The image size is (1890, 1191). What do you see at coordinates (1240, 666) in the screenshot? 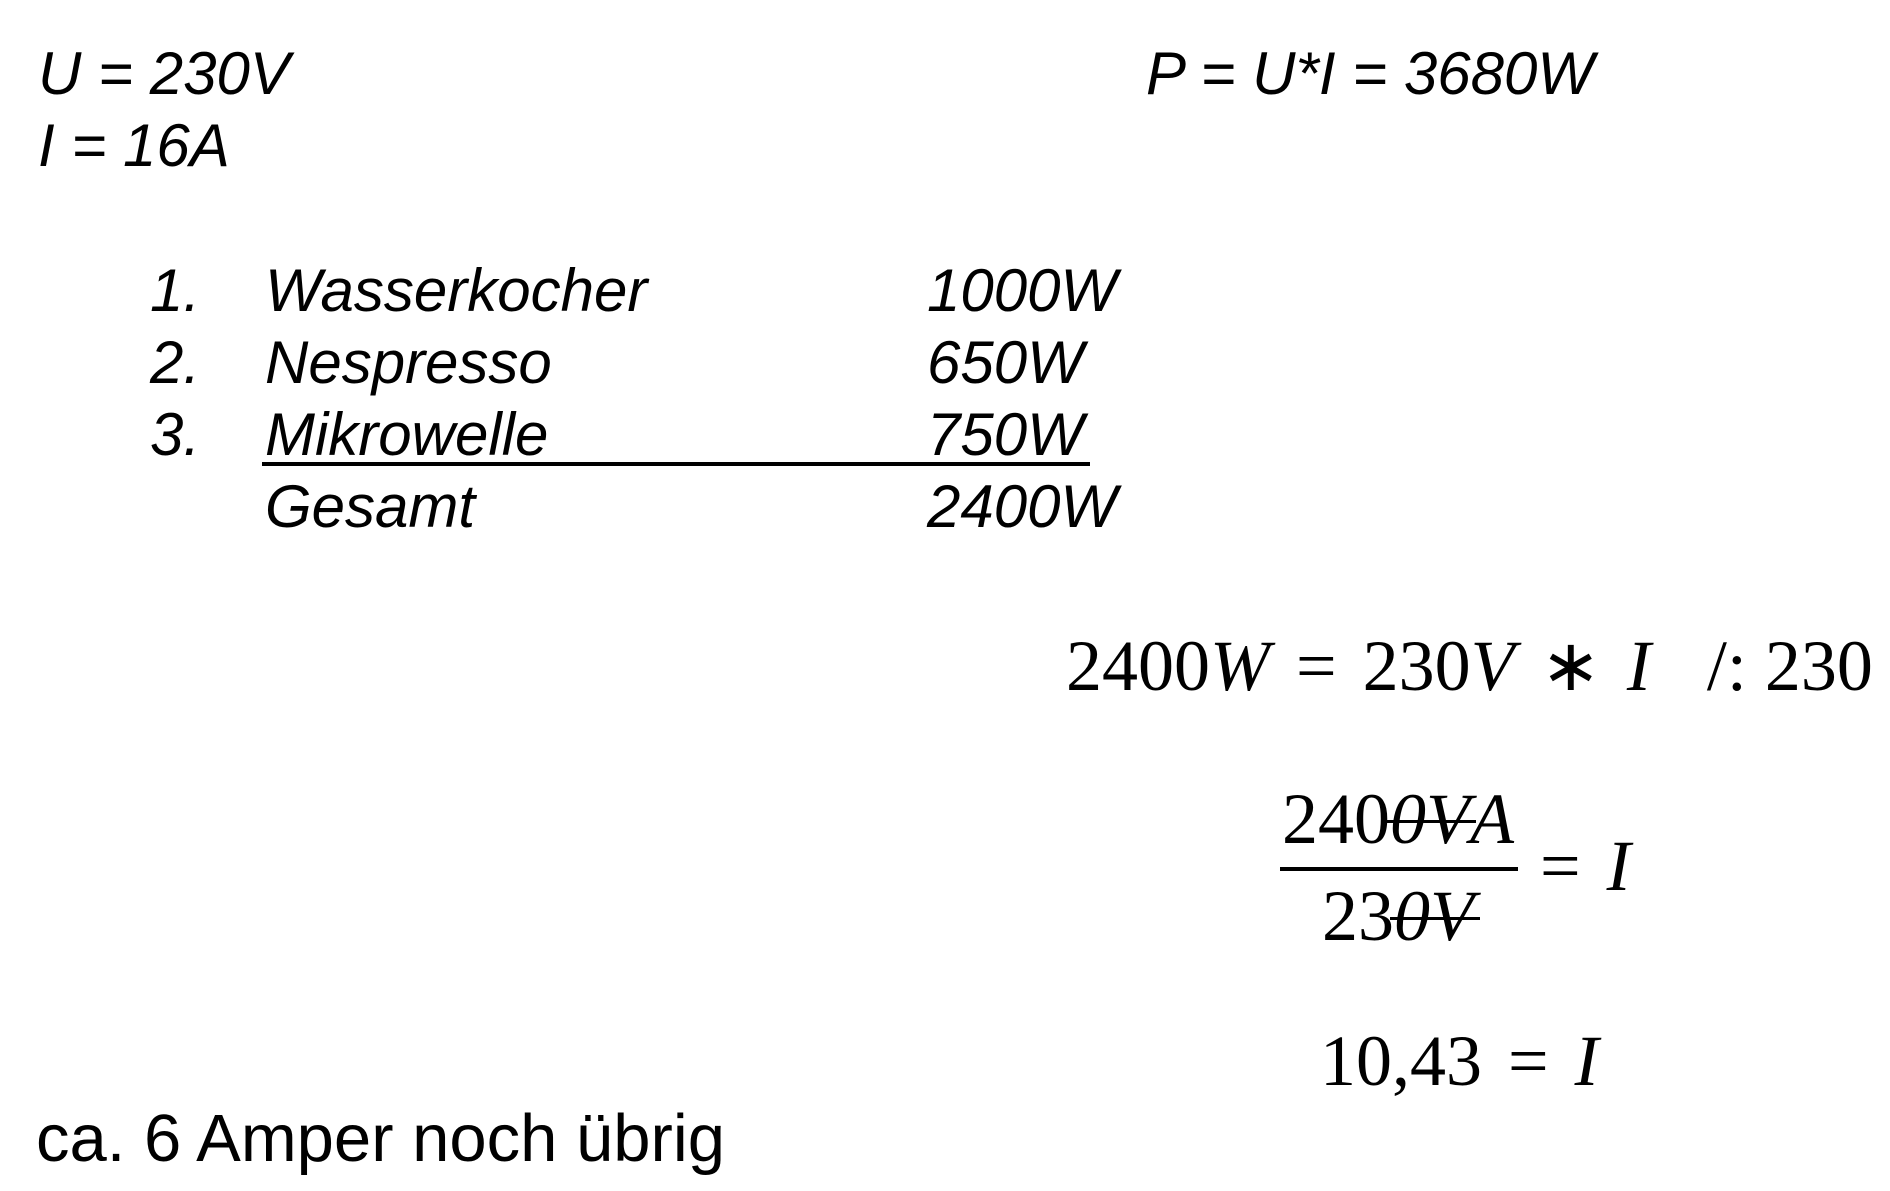
I see `eq1-lhs-unit: W` at bounding box center [1240, 666].